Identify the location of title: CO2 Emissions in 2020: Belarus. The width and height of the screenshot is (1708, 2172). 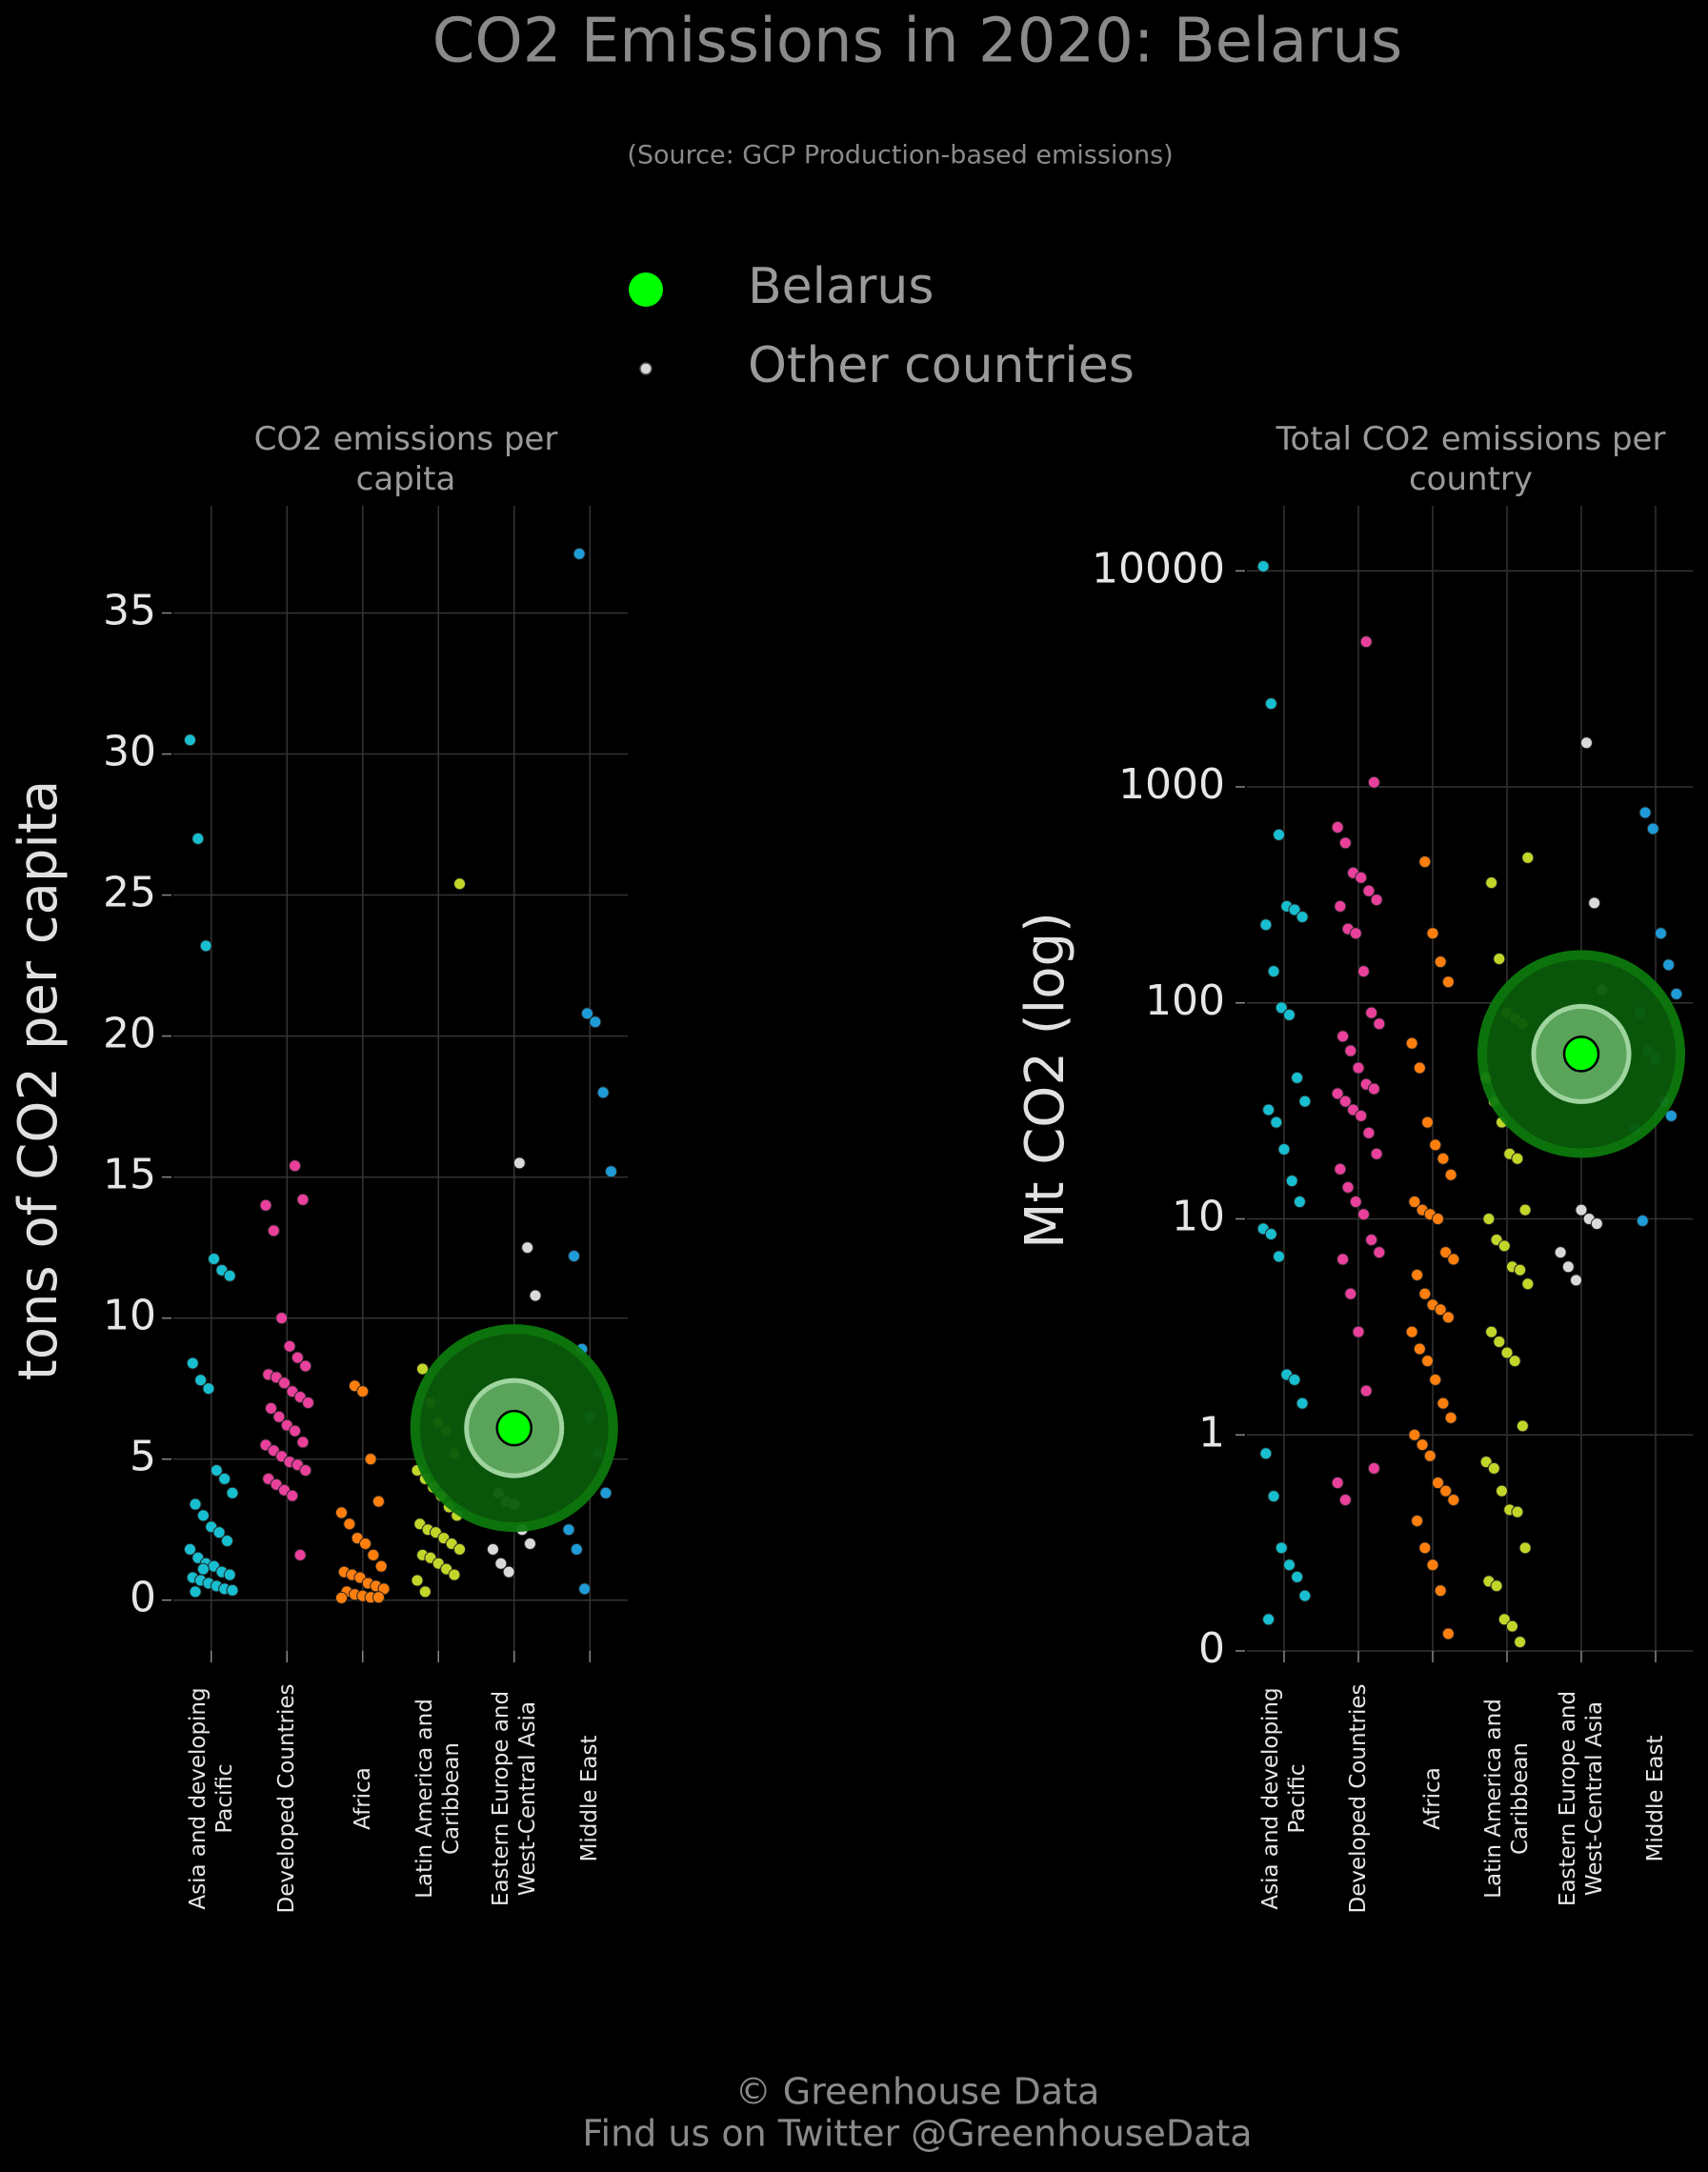
(918, 42).